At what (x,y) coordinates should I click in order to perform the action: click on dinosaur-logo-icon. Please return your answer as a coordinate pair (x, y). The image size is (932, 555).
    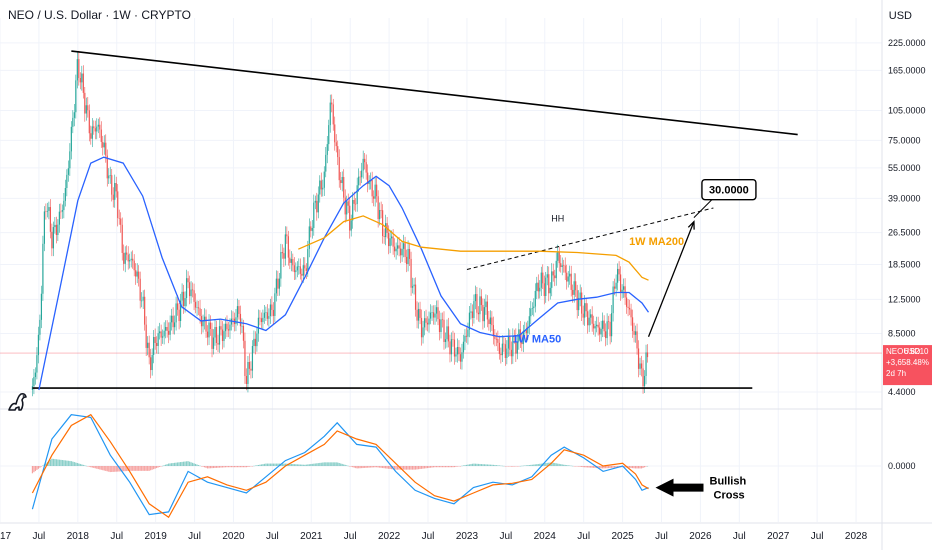
    Looking at the image, I should click on (17, 402).